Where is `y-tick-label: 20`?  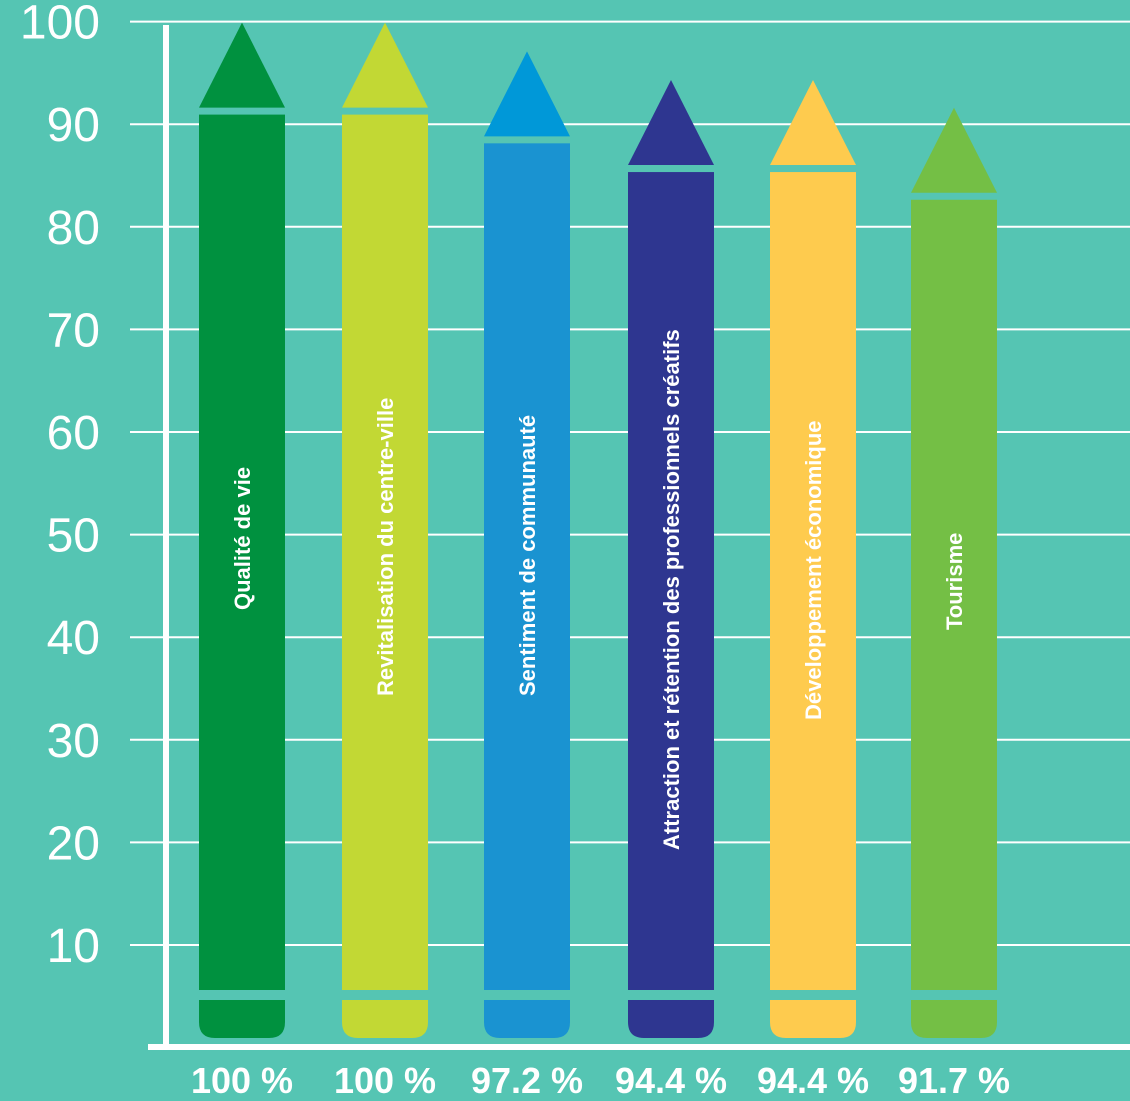 y-tick-label: 20 is located at coordinates (73, 843).